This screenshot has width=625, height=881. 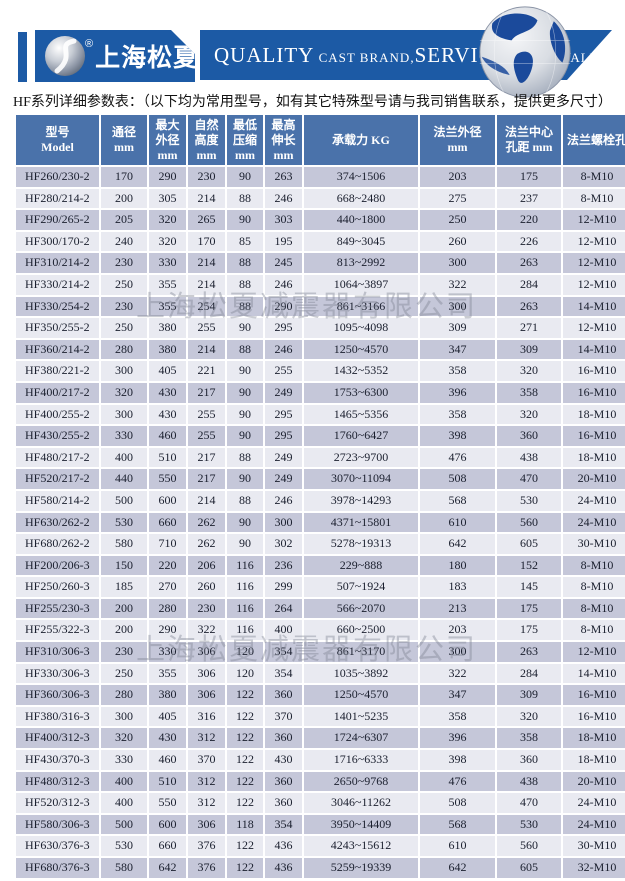 What do you see at coordinates (361, 652) in the screenshot?
I see `value-cell: 861~3170` at bounding box center [361, 652].